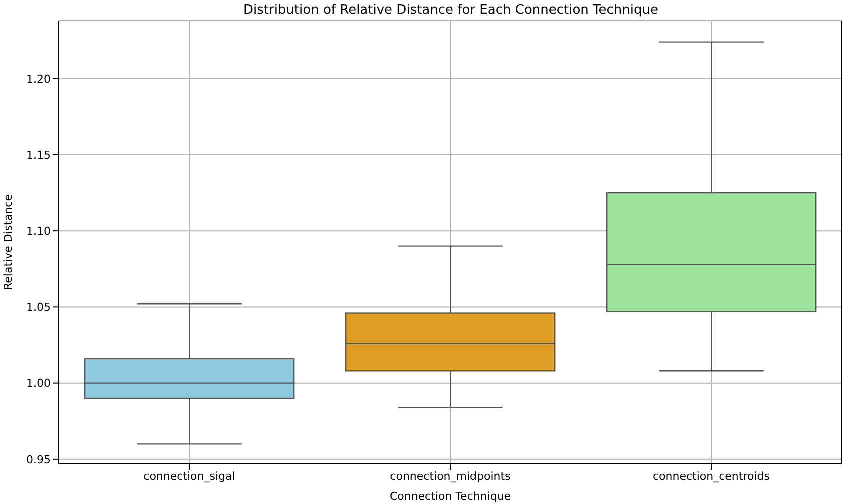 This screenshot has width=843, height=504. Describe the element at coordinates (38, 79) in the screenshot. I see `y-tick-label: 1.20` at that location.